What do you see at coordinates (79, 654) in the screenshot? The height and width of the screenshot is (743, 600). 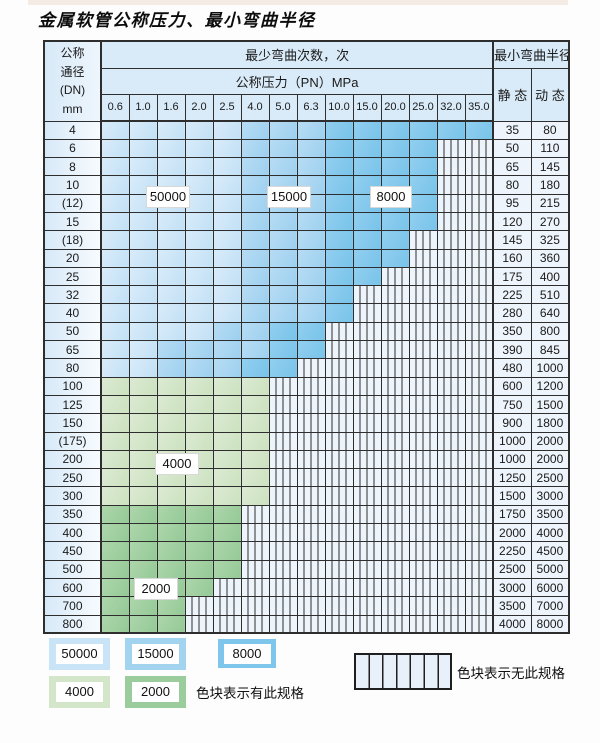 I see `legend-swatch-50000: 50000` at bounding box center [79, 654].